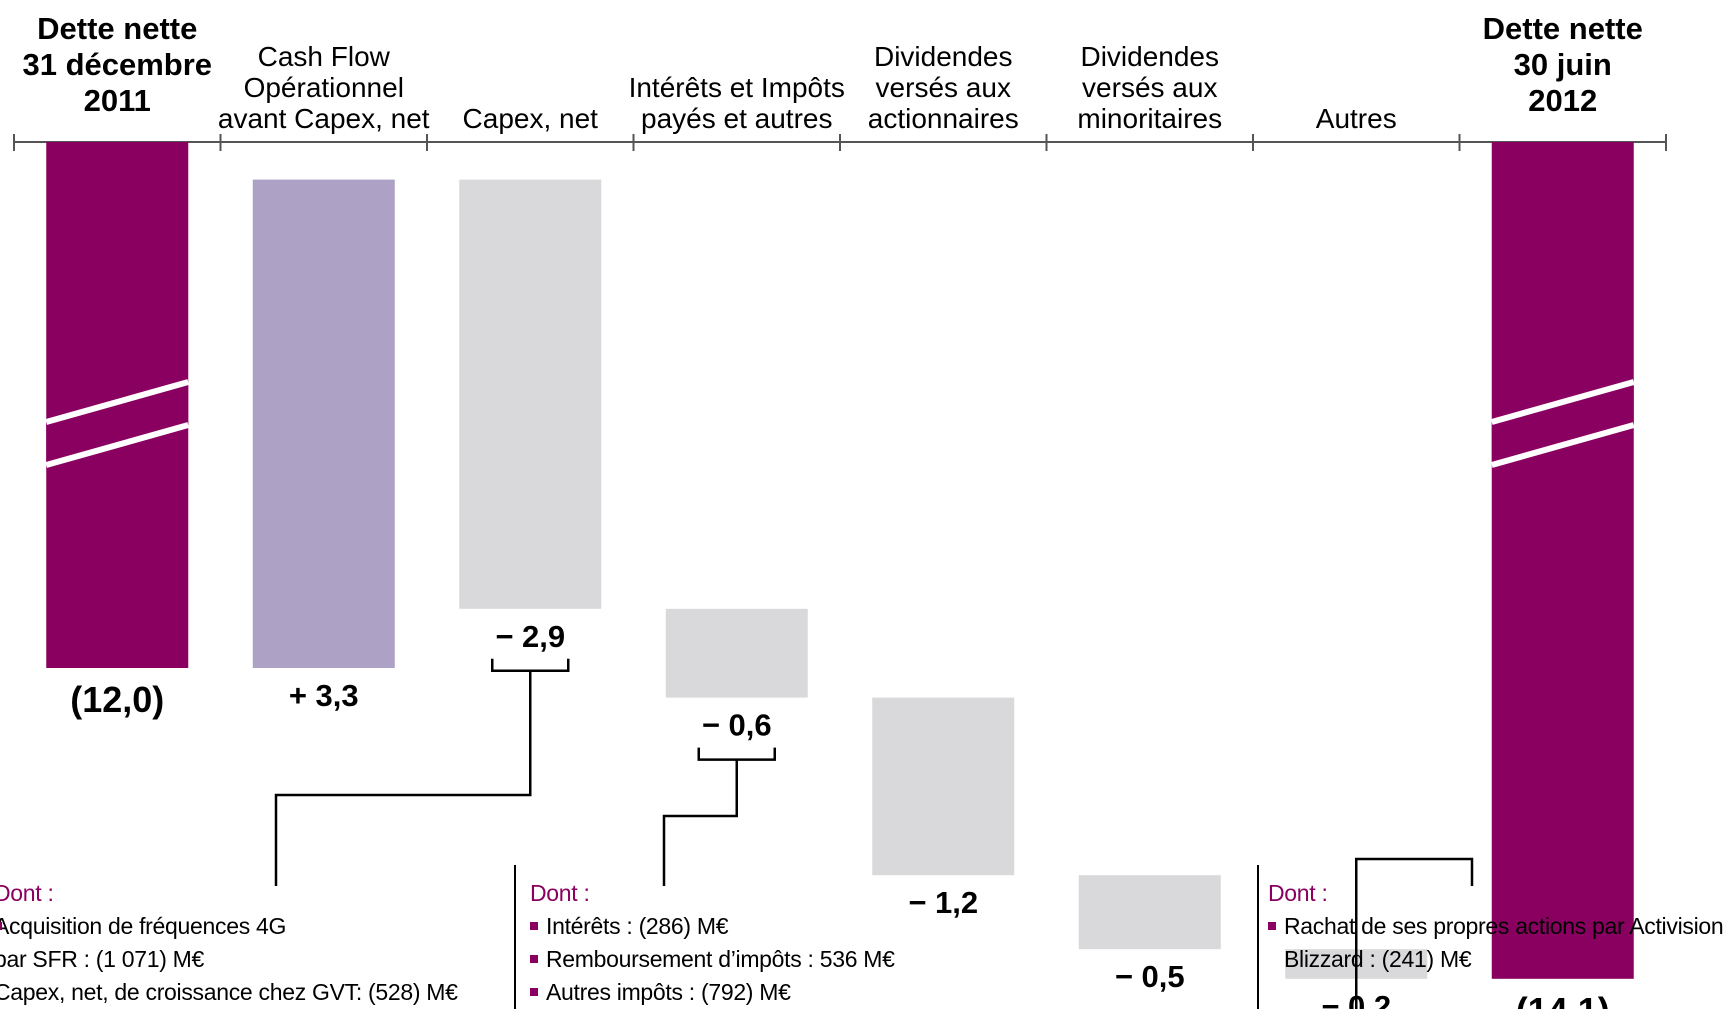 The height and width of the screenshot is (1009, 1735). What do you see at coordinates (770, 926) in the screenshot?
I see `note-item: Intérêts : (286) M€` at bounding box center [770, 926].